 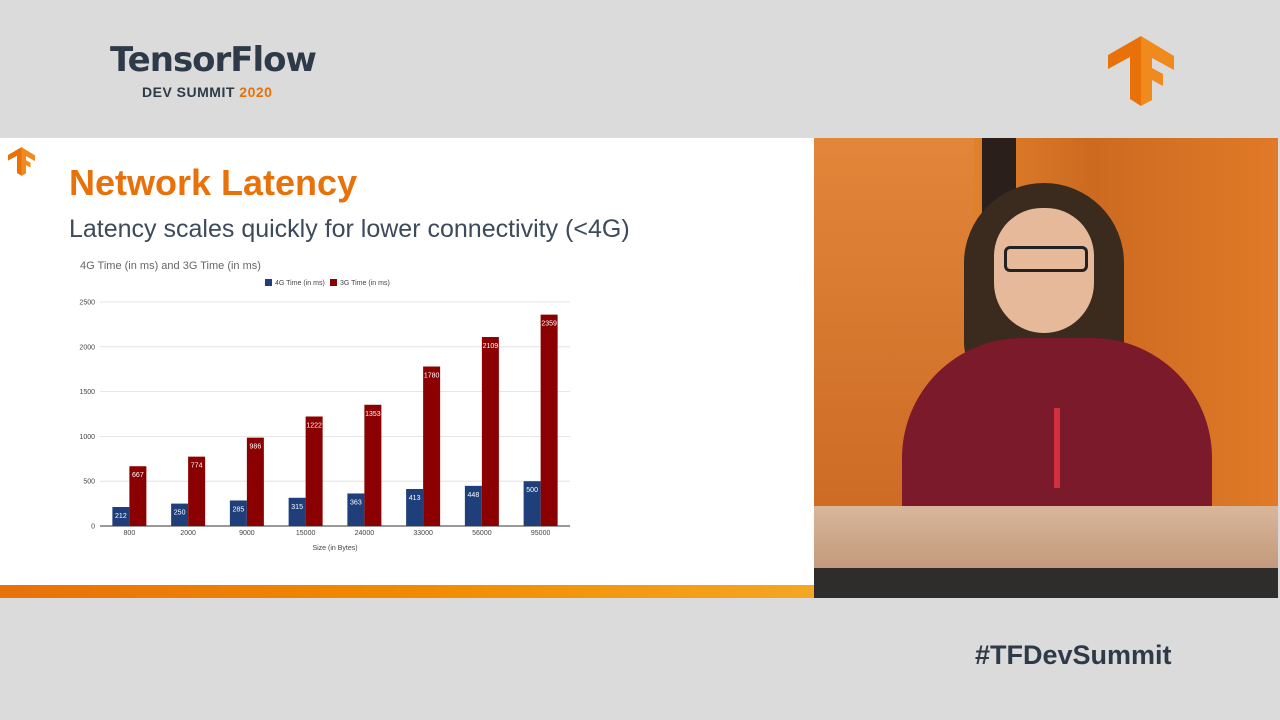 What do you see at coordinates (432, 376) in the screenshot?
I see `bar-value-label: 1780` at bounding box center [432, 376].